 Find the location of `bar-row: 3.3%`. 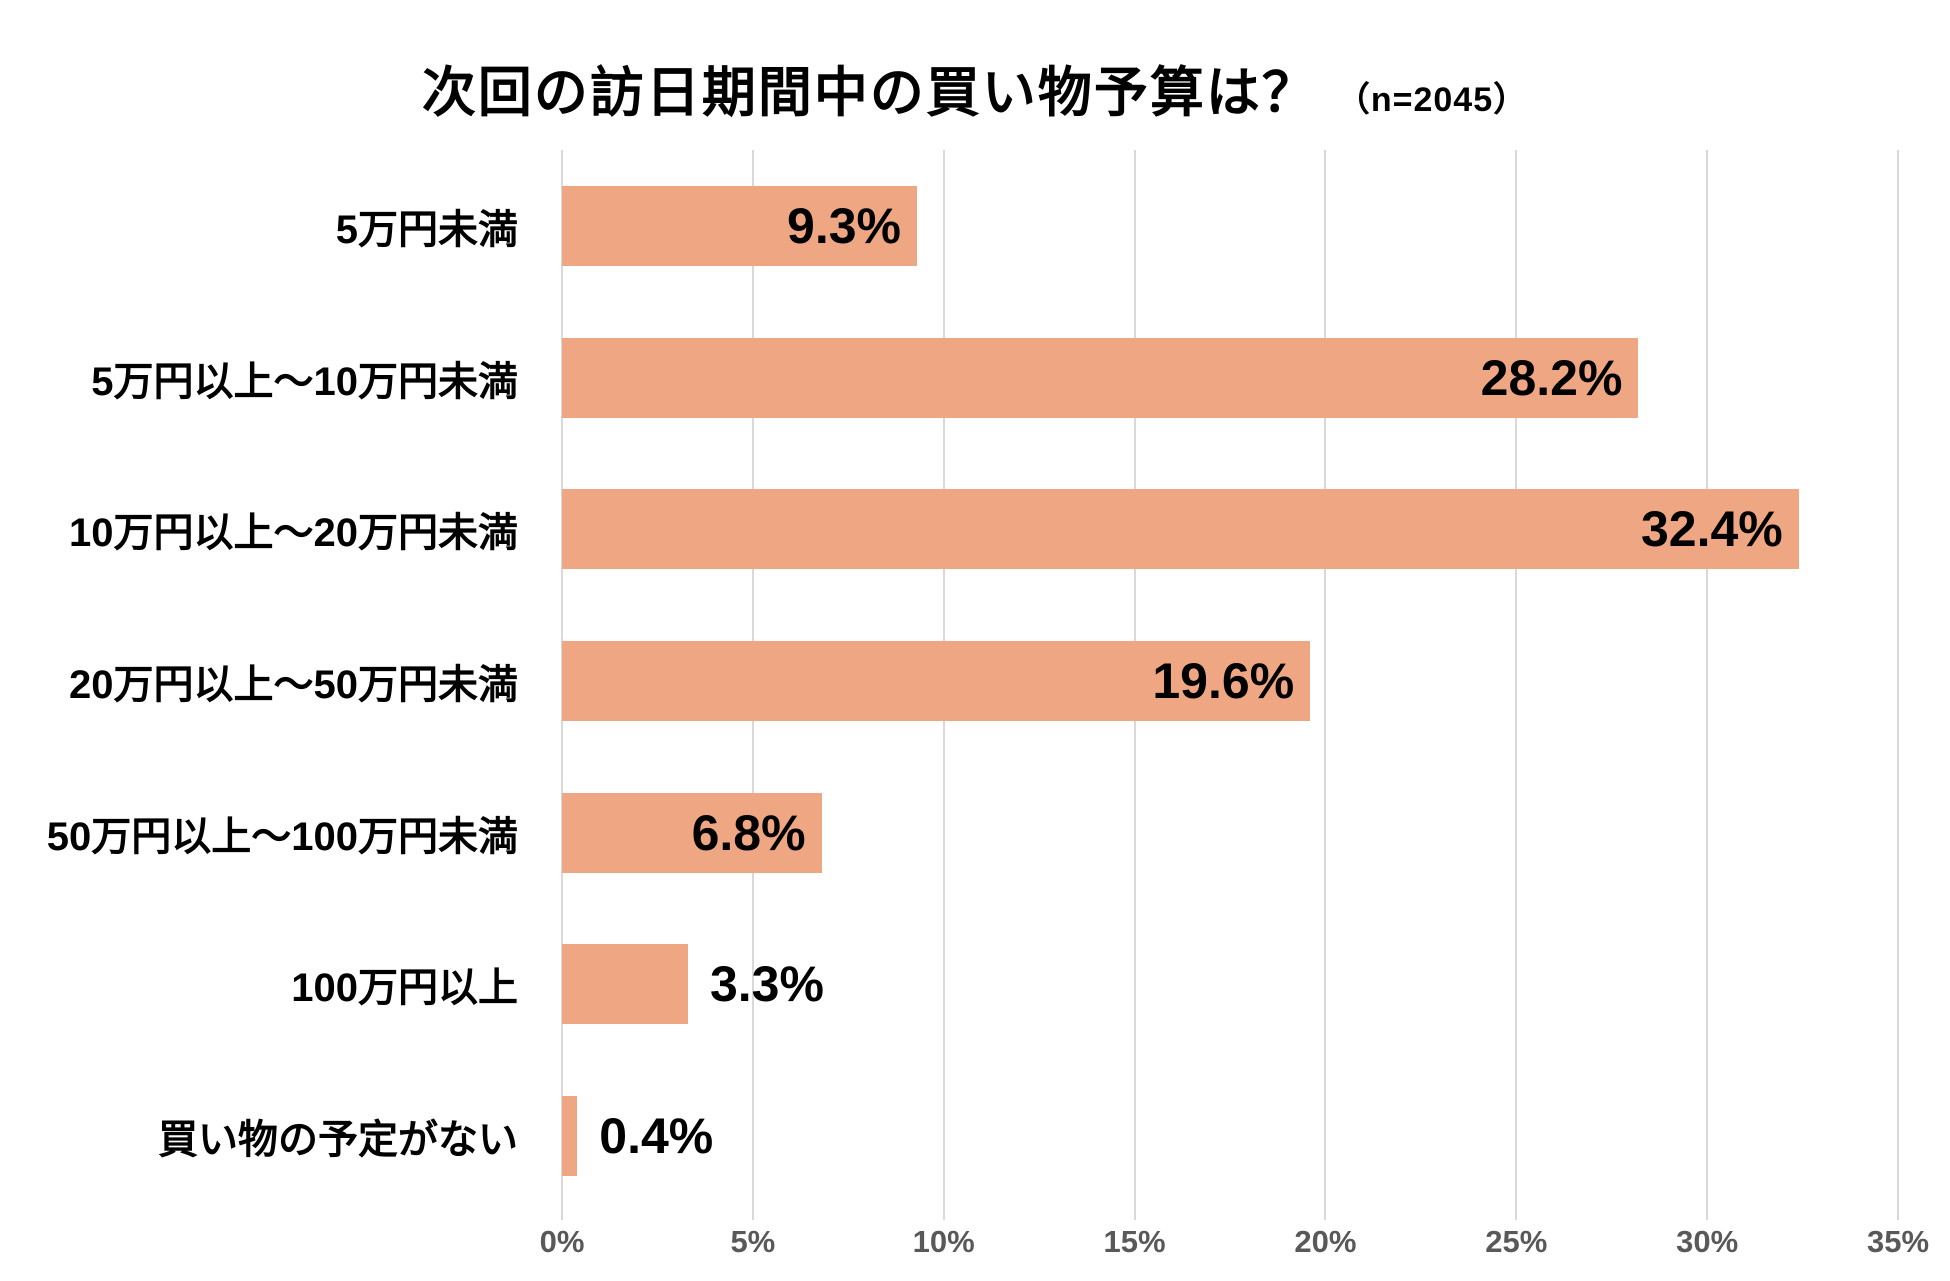

bar-row: 3.3% is located at coordinates (1230, 985).